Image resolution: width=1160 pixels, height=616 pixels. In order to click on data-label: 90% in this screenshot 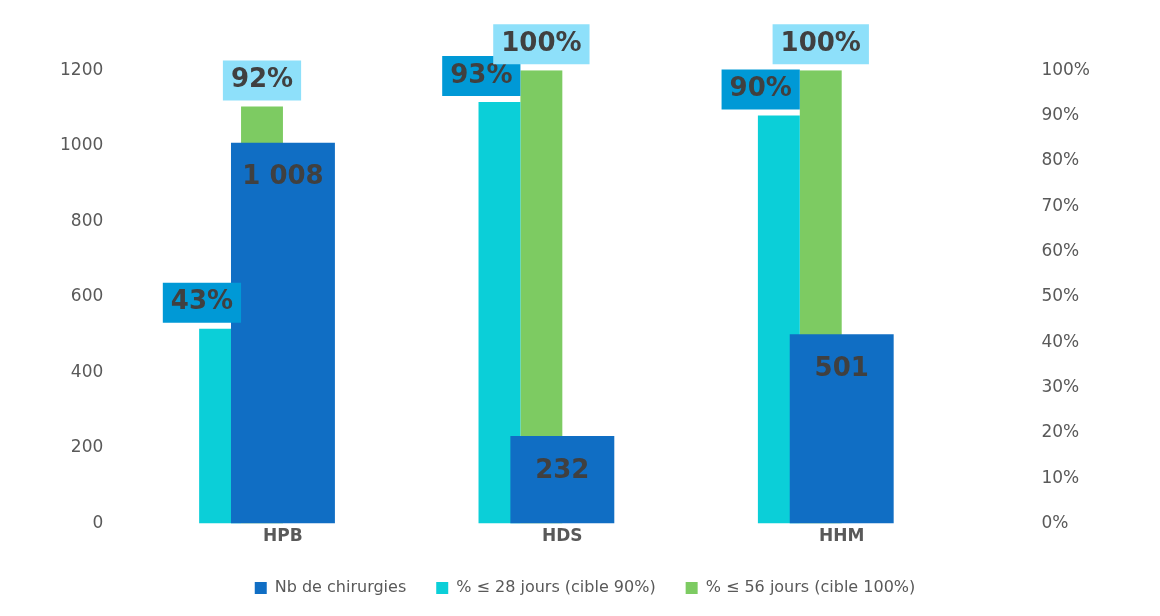, I will do `click(760, 87)`.